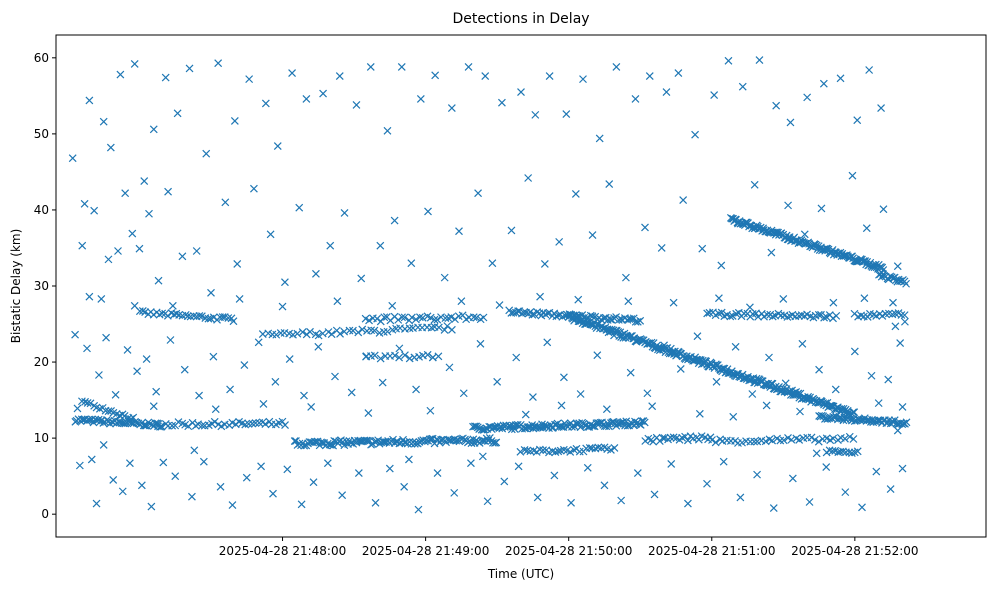 The height and width of the screenshot is (590, 989). Describe the element at coordinates (282, 551) in the screenshot. I see `x-tick-label: 2025-04-28 21:48:00` at that location.